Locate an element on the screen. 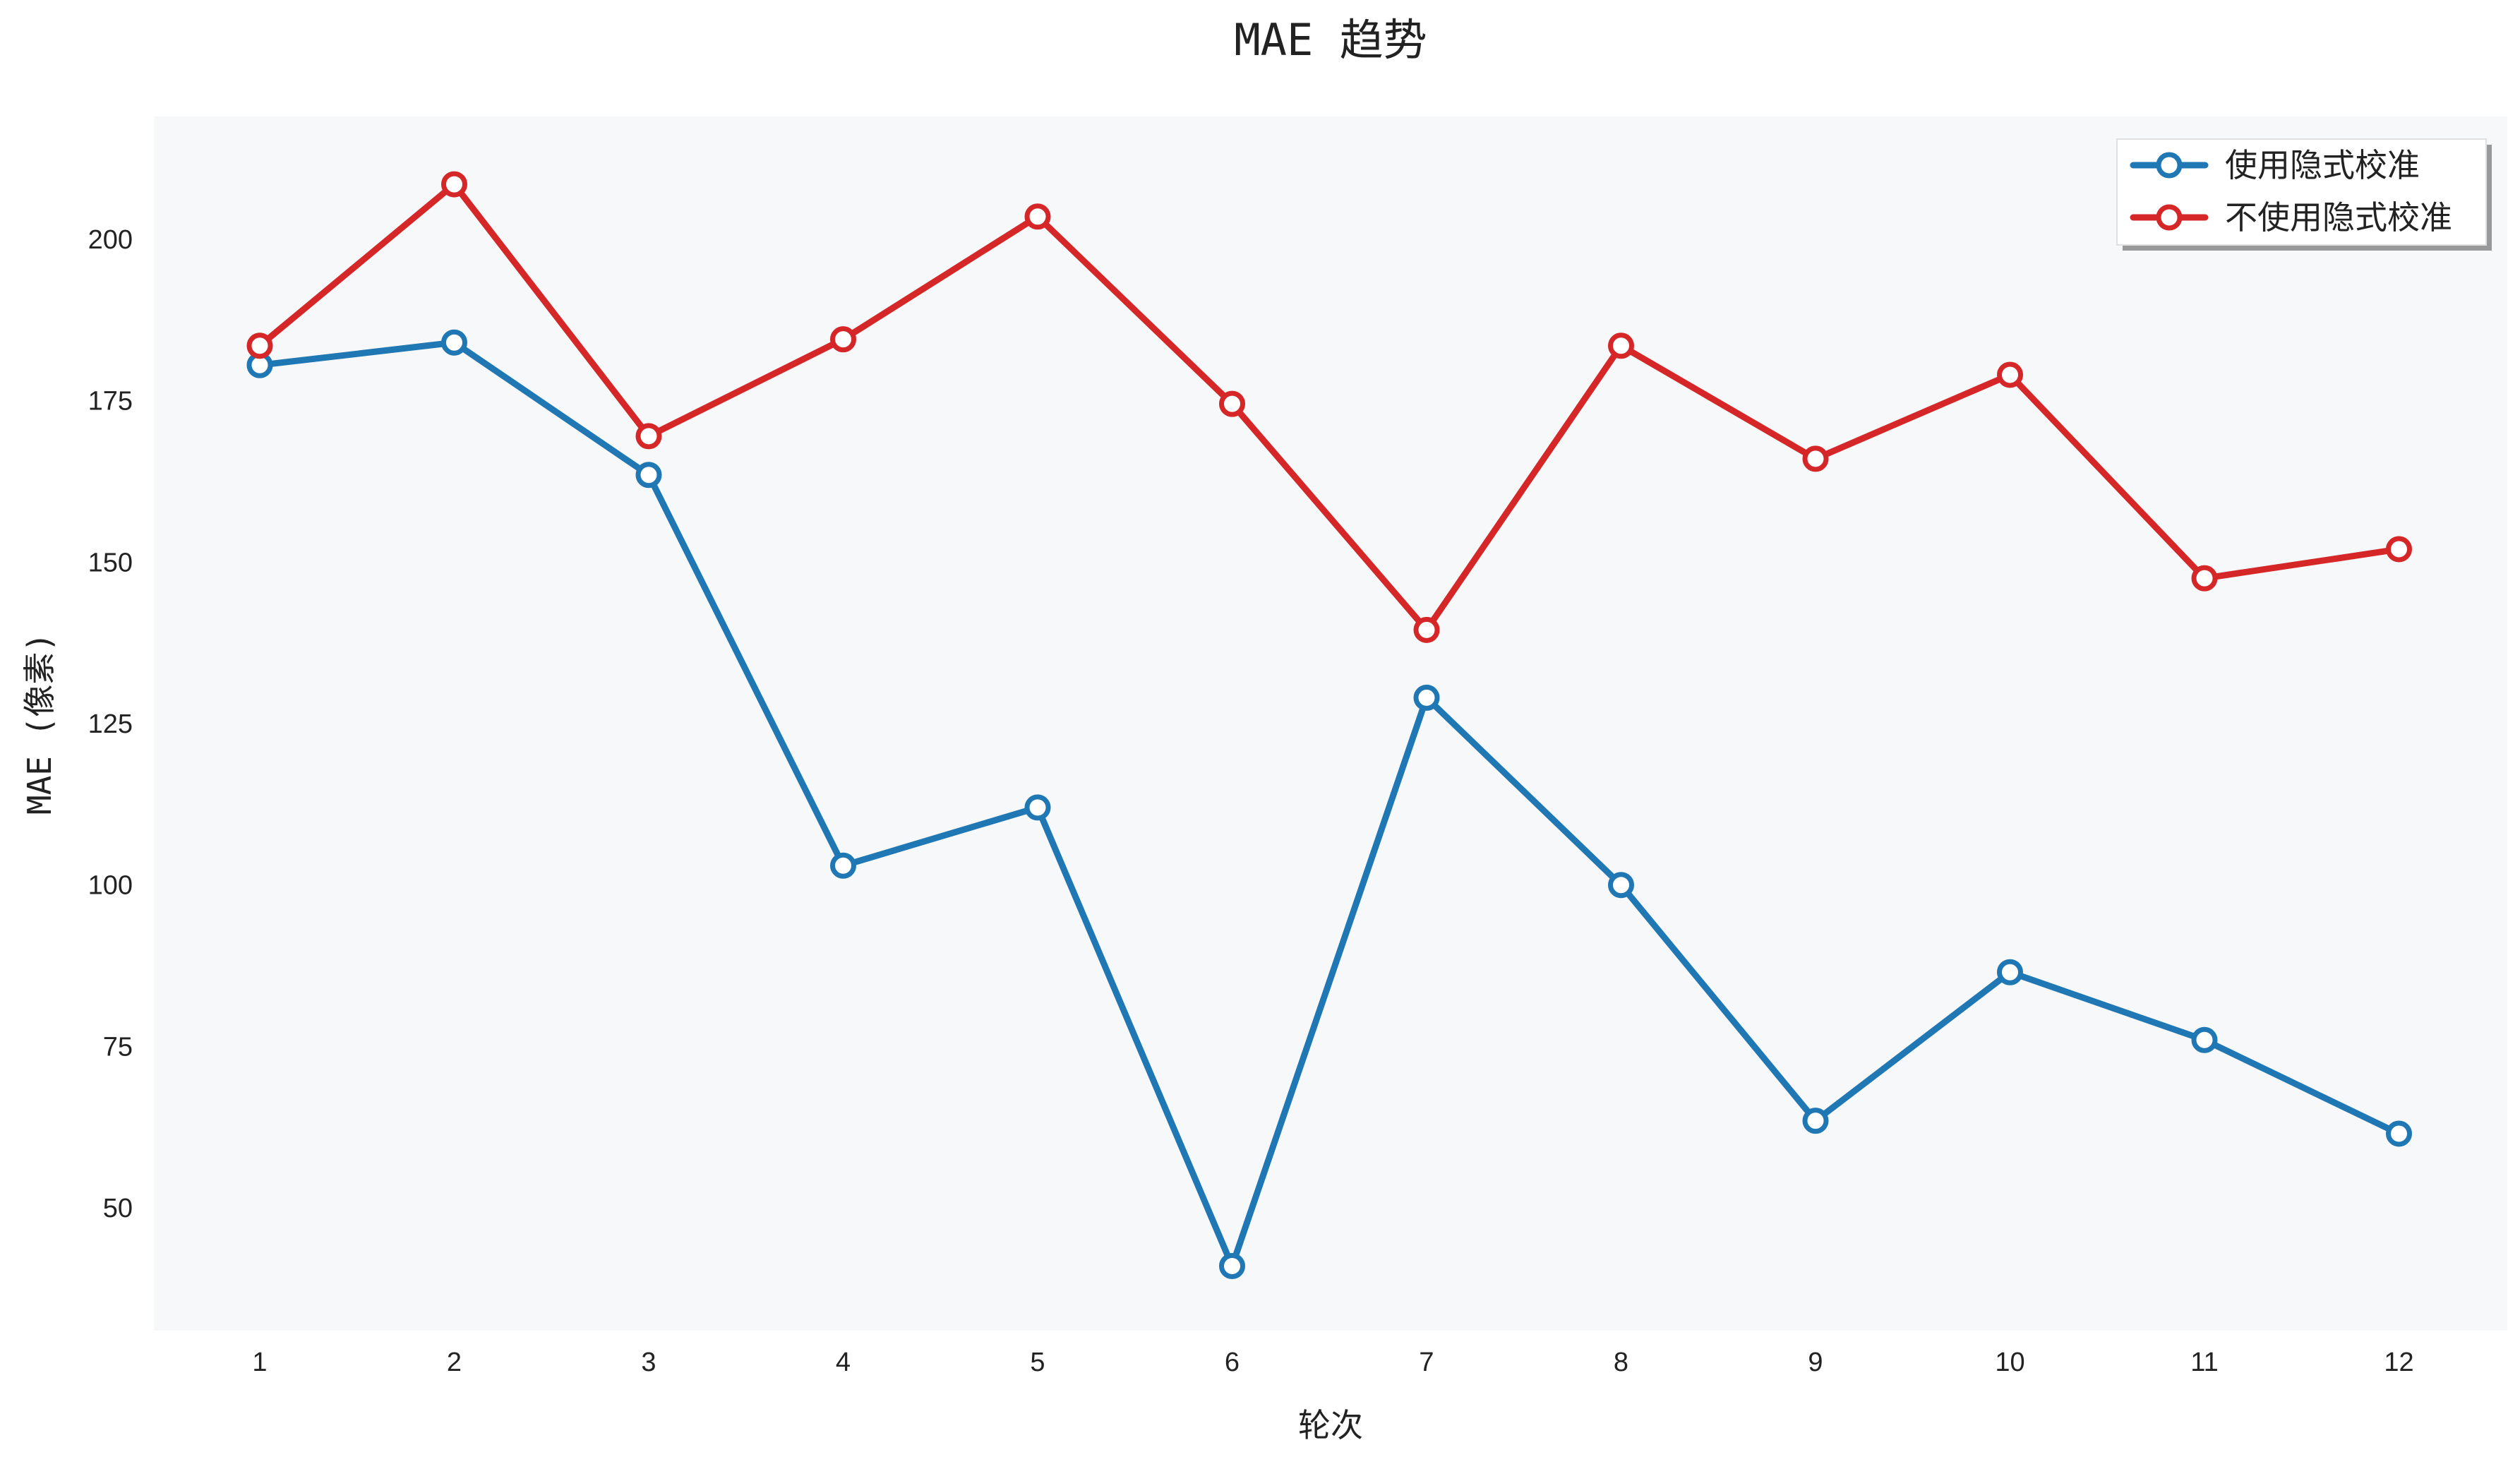  x-tick-label: 12 is located at coordinates (2398, 1363).